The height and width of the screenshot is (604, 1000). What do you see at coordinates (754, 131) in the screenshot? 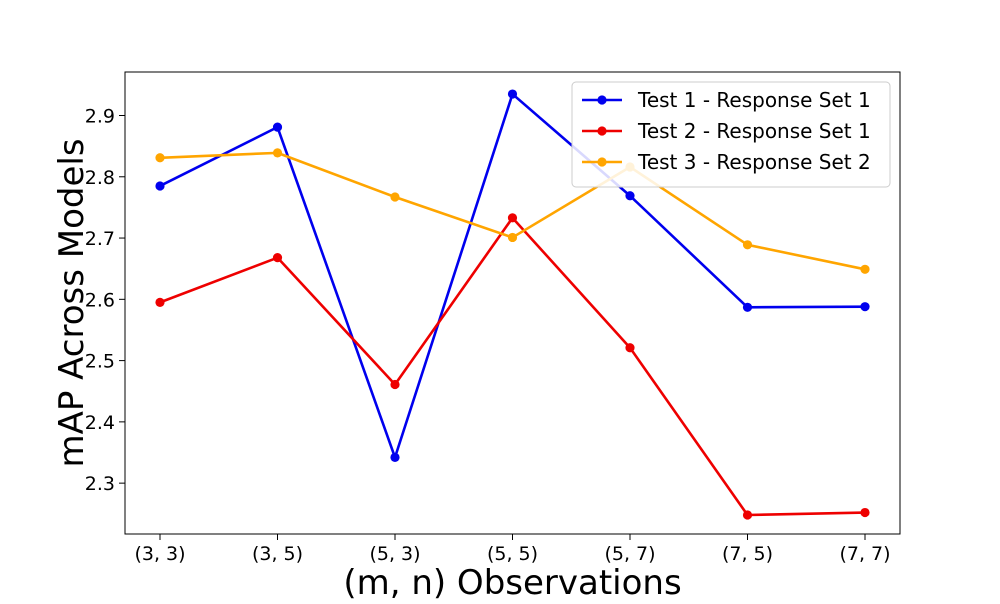
I see `legend-label: Test 2 - Response Set 1` at bounding box center [754, 131].